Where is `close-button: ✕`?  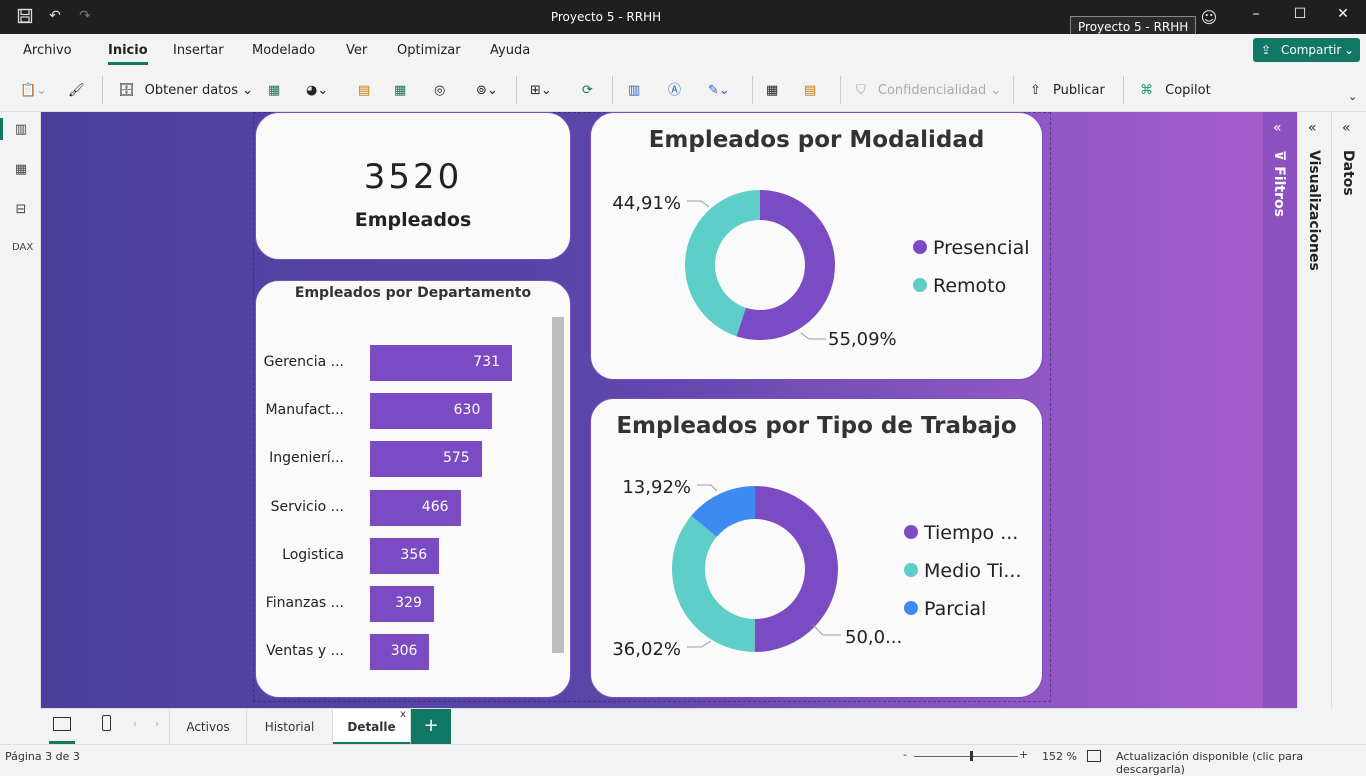 close-button: ✕ is located at coordinates (1343, 14).